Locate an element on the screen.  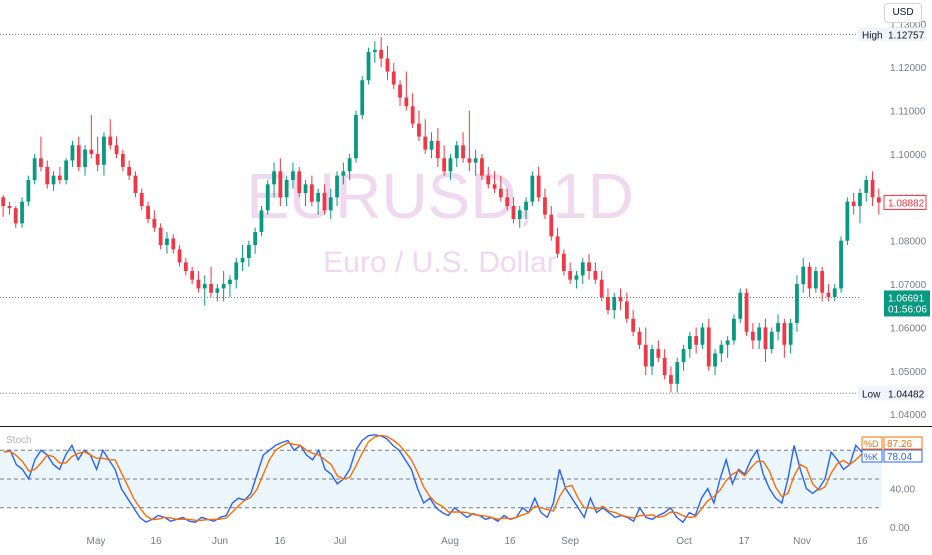
price-tick-label: 1.07000 is located at coordinates (908, 285).